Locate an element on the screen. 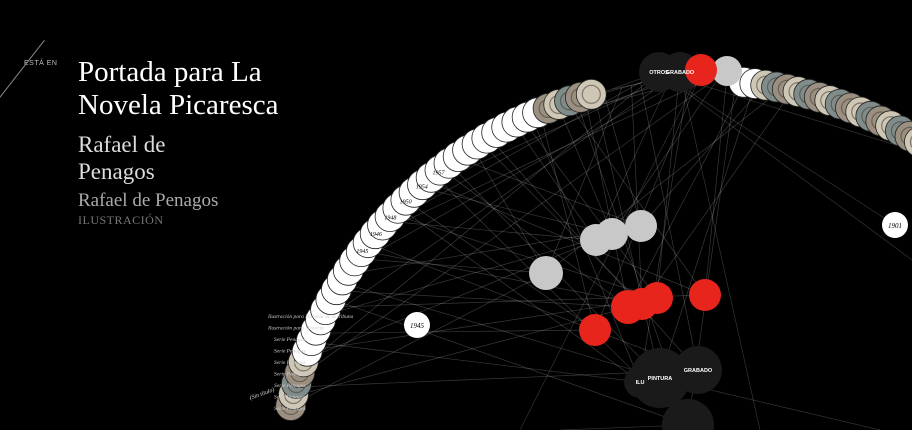  author-name: Rafael de Penagos is located at coordinates (122, 158).